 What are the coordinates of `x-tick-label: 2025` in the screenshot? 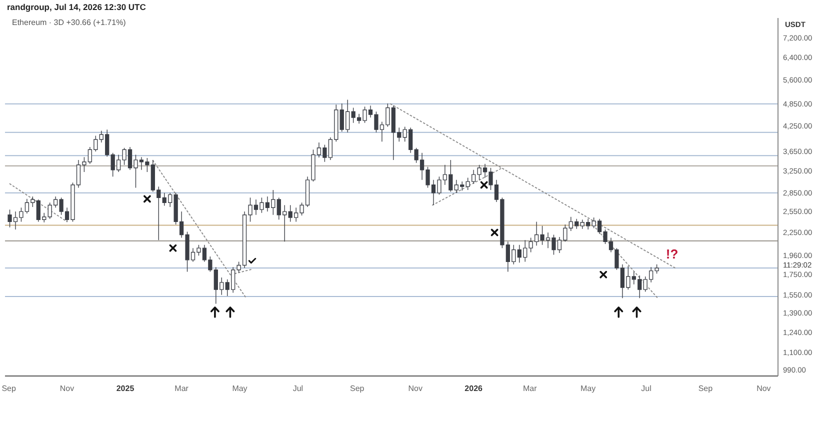 It's located at (125, 388).